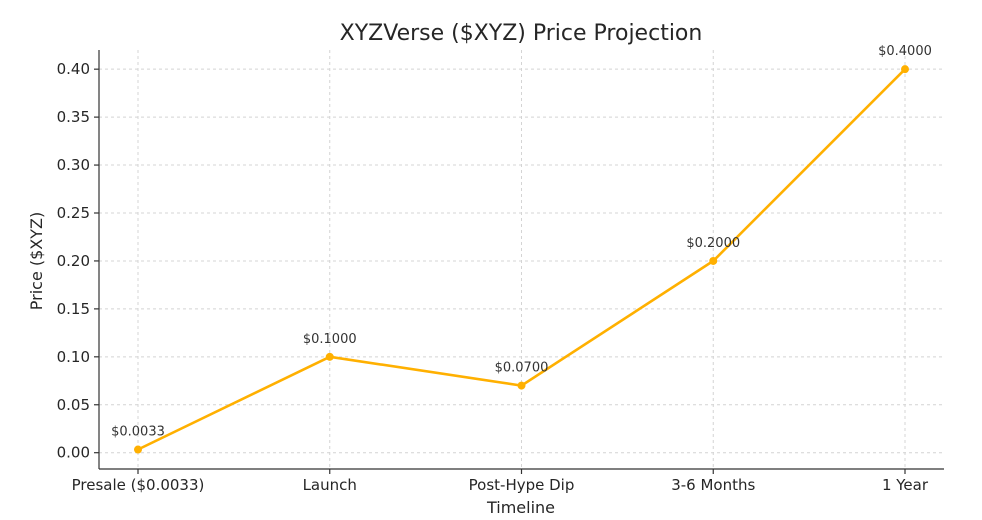 This screenshot has width=982, height=520. Describe the element at coordinates (520, 507) in the screenshot. I see `x-axis-label: Timeline` at that location.